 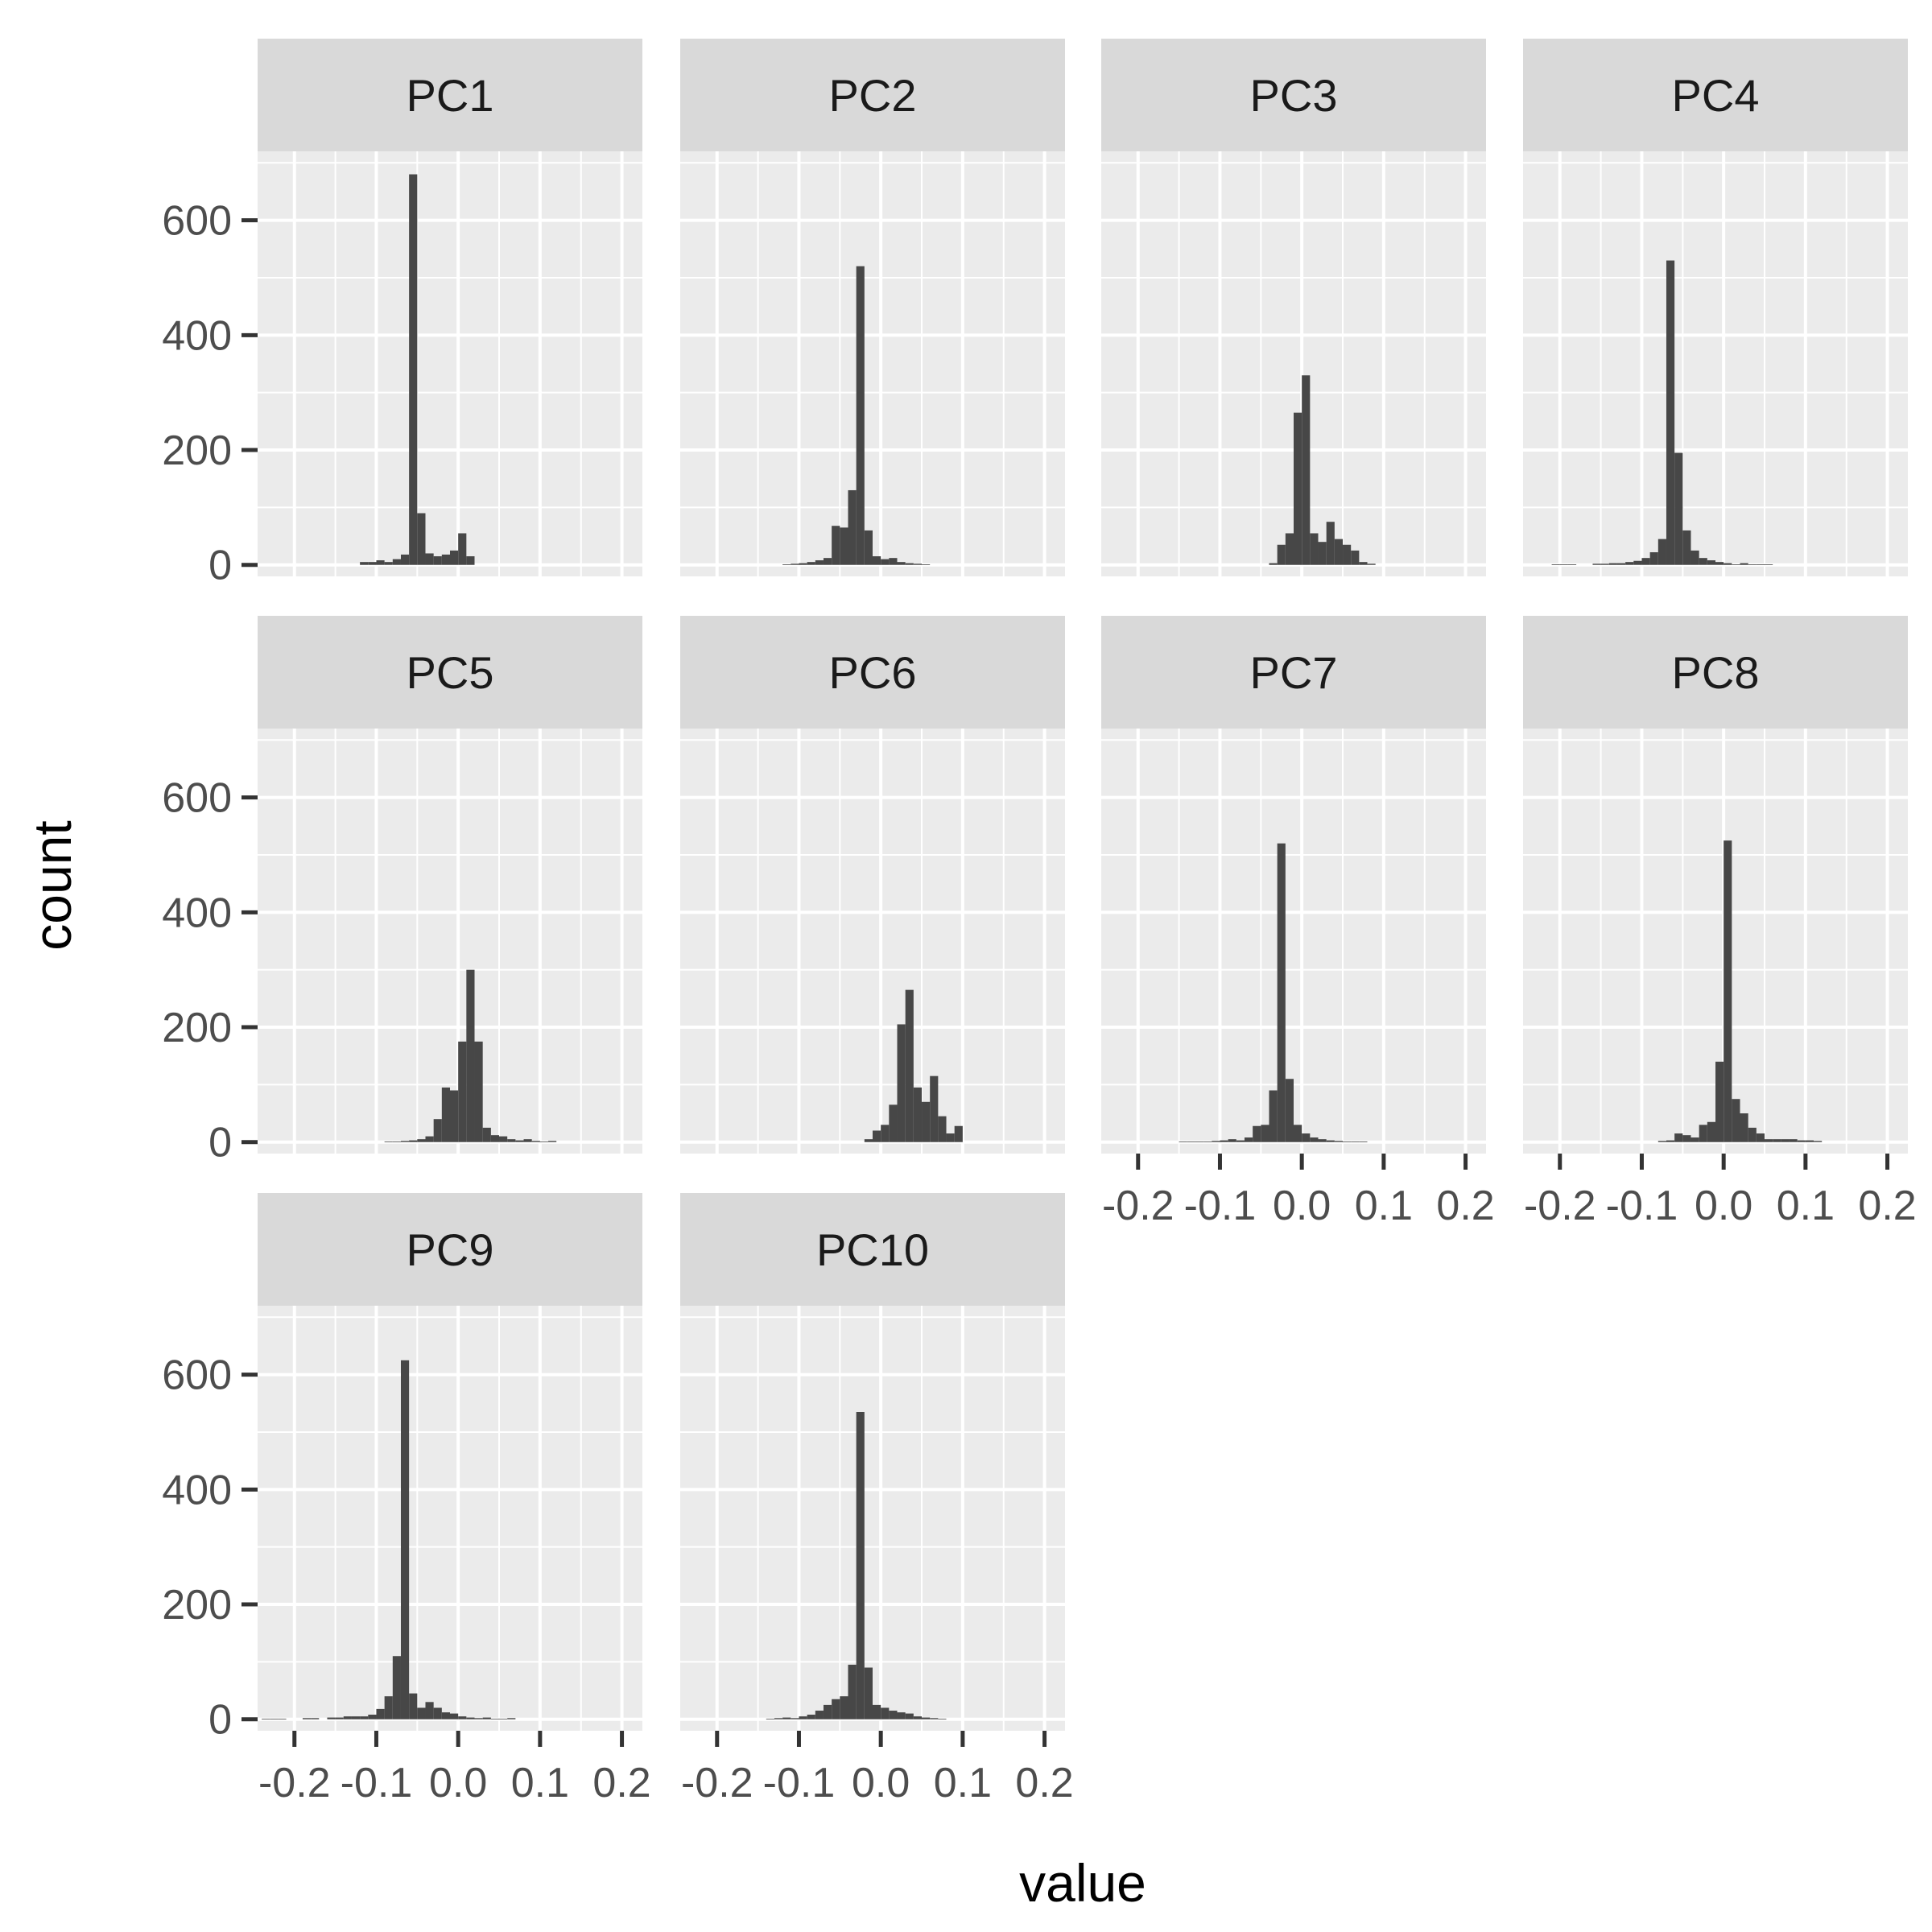 I want to click on facet-strip-label: PC5, so click(x=450, y=672).